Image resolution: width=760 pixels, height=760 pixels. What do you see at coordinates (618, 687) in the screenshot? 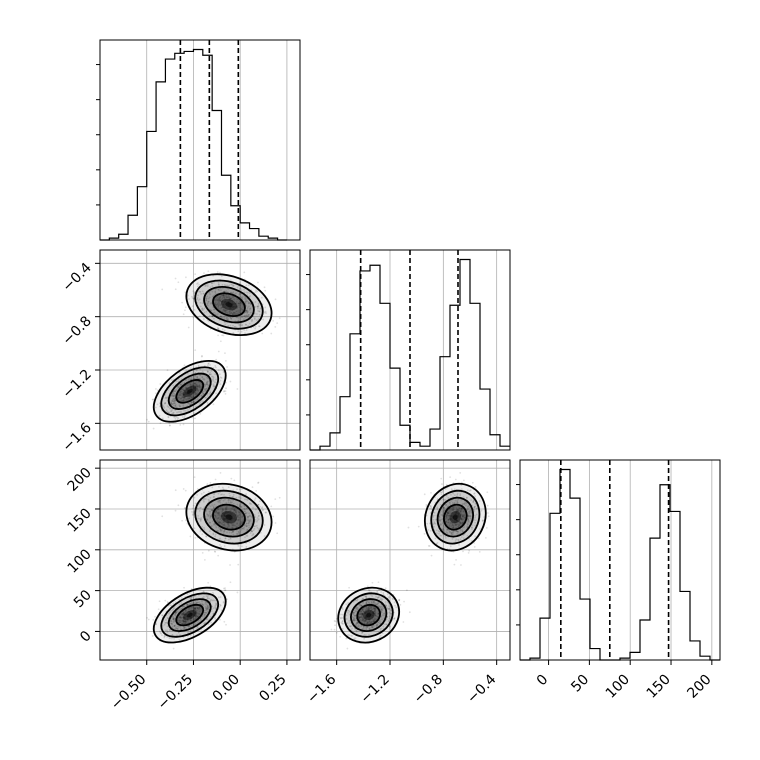
I see `x-tick-label-2: 100` at bounding box center [618, 687].